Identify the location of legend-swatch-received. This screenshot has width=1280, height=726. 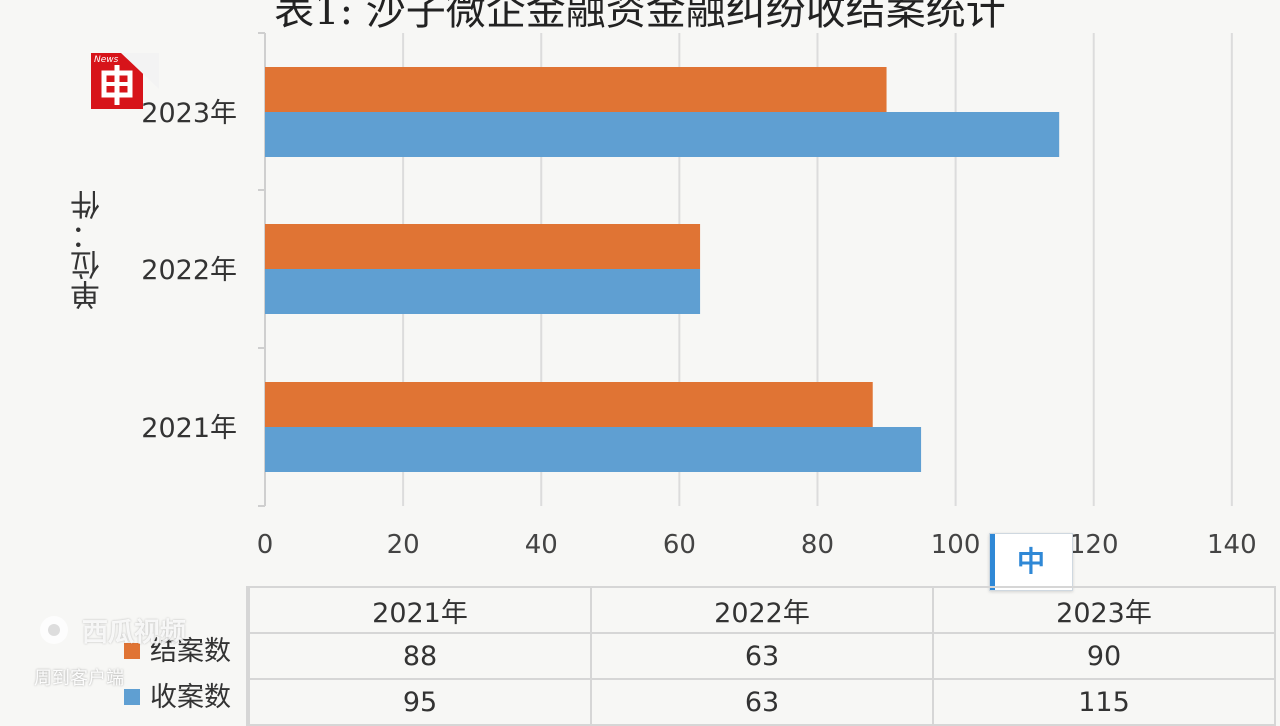
(132, 696).